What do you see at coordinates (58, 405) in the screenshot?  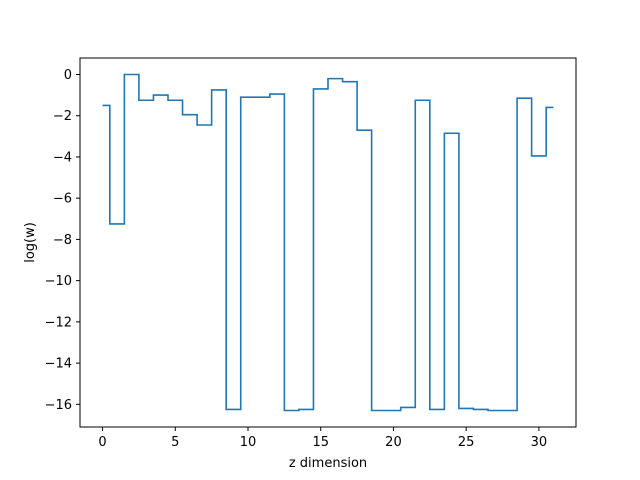 I see `y-tick-label: −16` at bounding box center [58, 405].